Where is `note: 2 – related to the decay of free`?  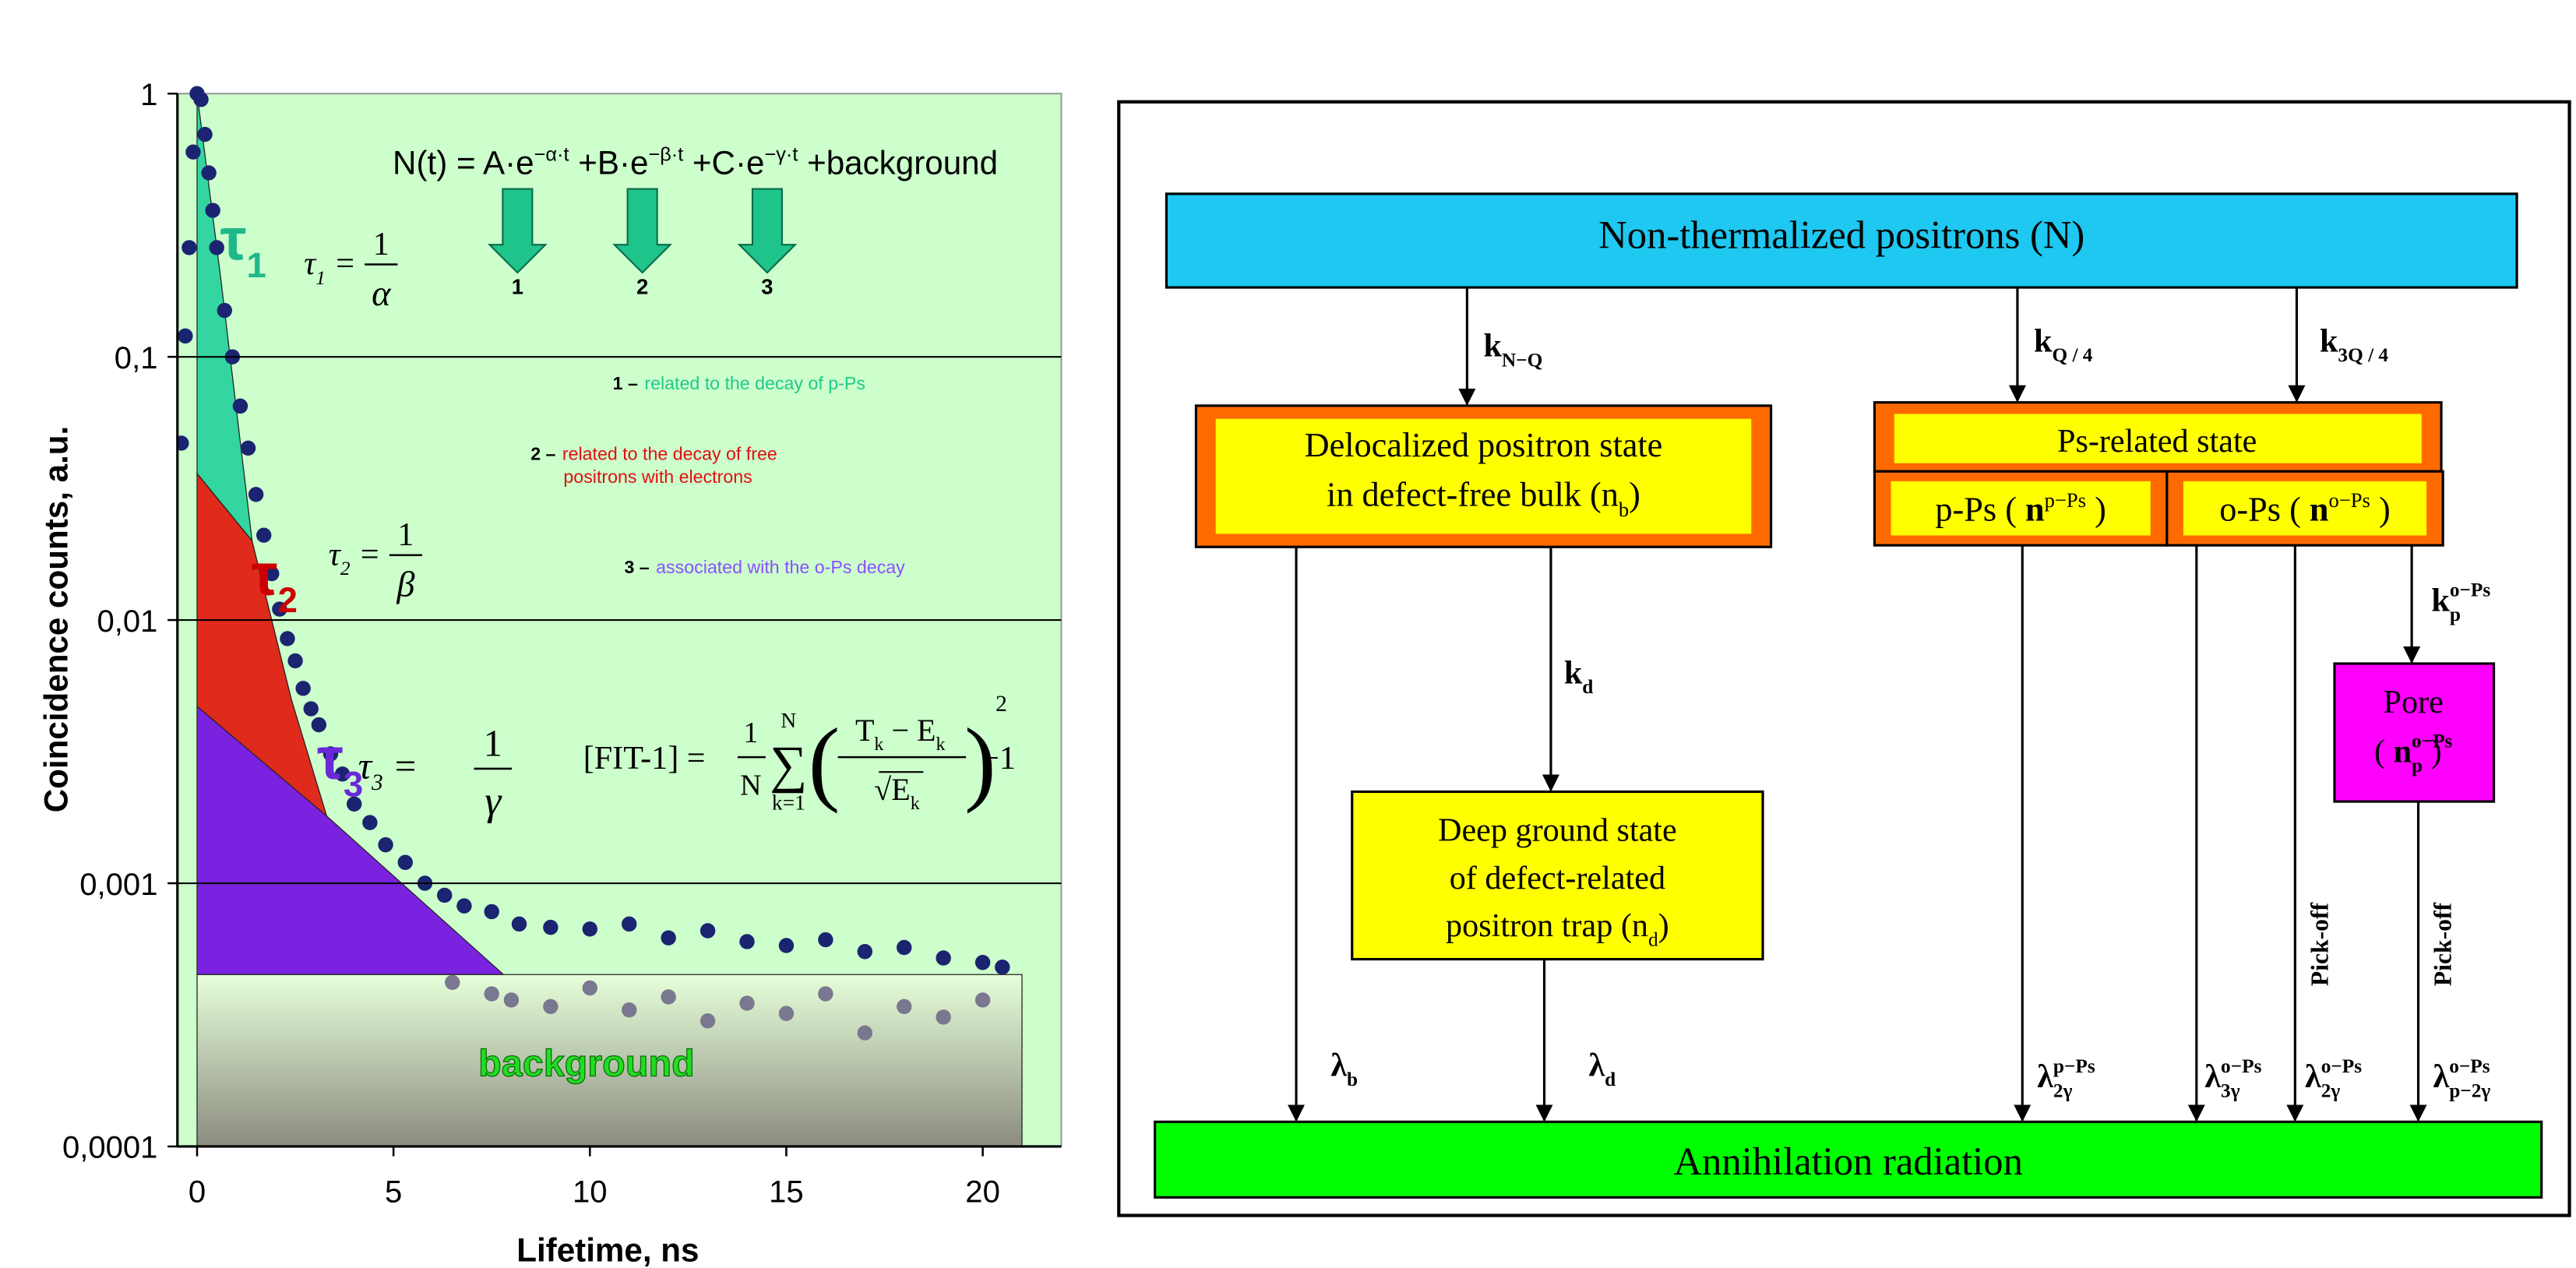
note: 2 – related to the decay of free is located at coordinates (654, 453).